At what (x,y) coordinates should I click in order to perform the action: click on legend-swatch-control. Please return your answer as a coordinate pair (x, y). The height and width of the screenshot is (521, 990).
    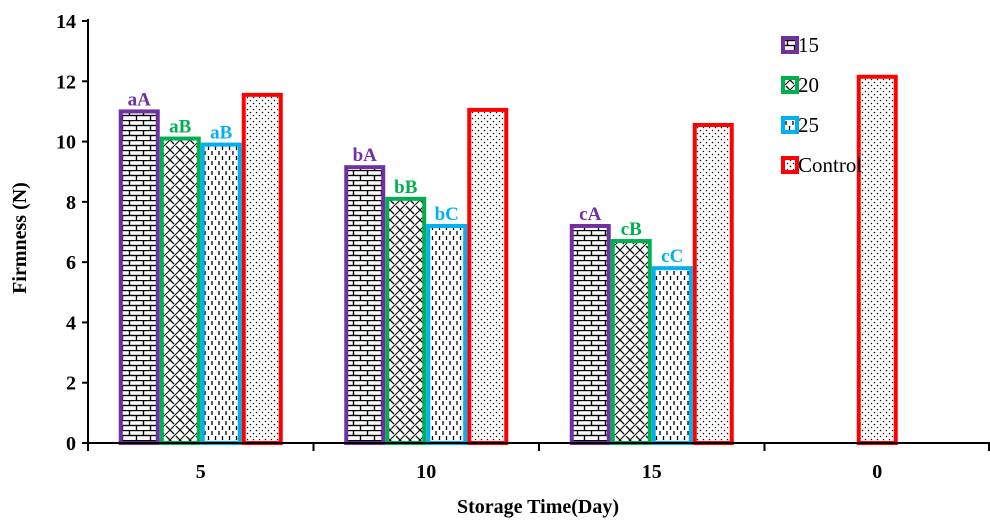
    Looking at the image, I should click on (790, 165).